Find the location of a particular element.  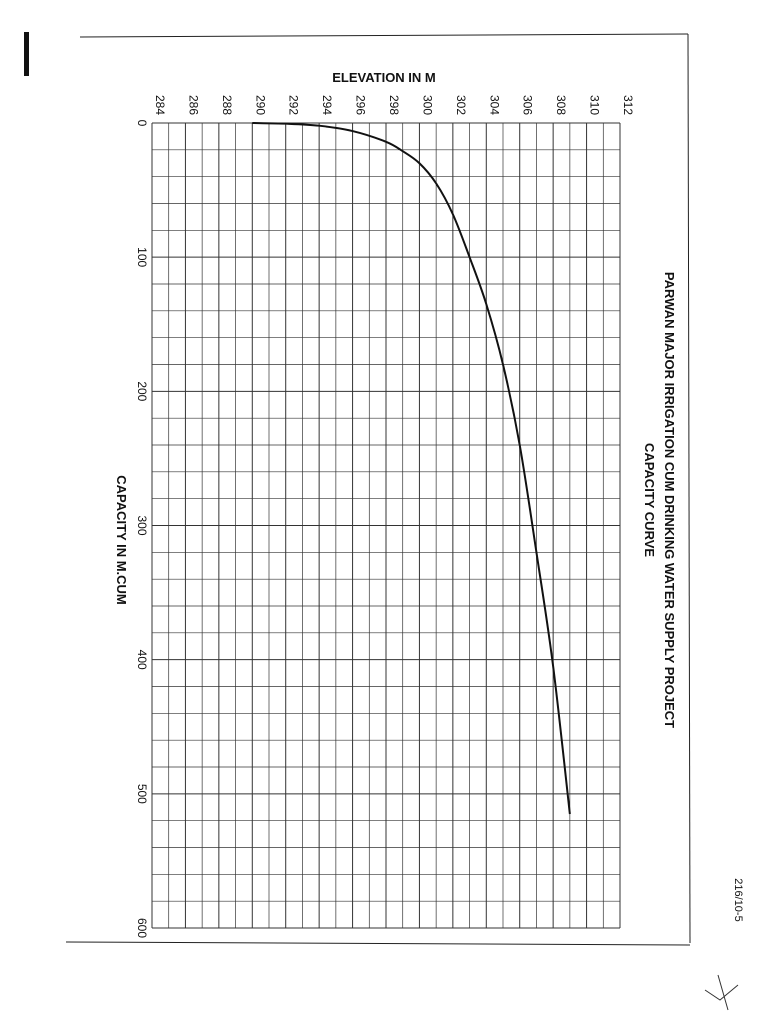

y-tick-labels: 0 100 200 300 400 500 600 is located at coordinates (142, 529).